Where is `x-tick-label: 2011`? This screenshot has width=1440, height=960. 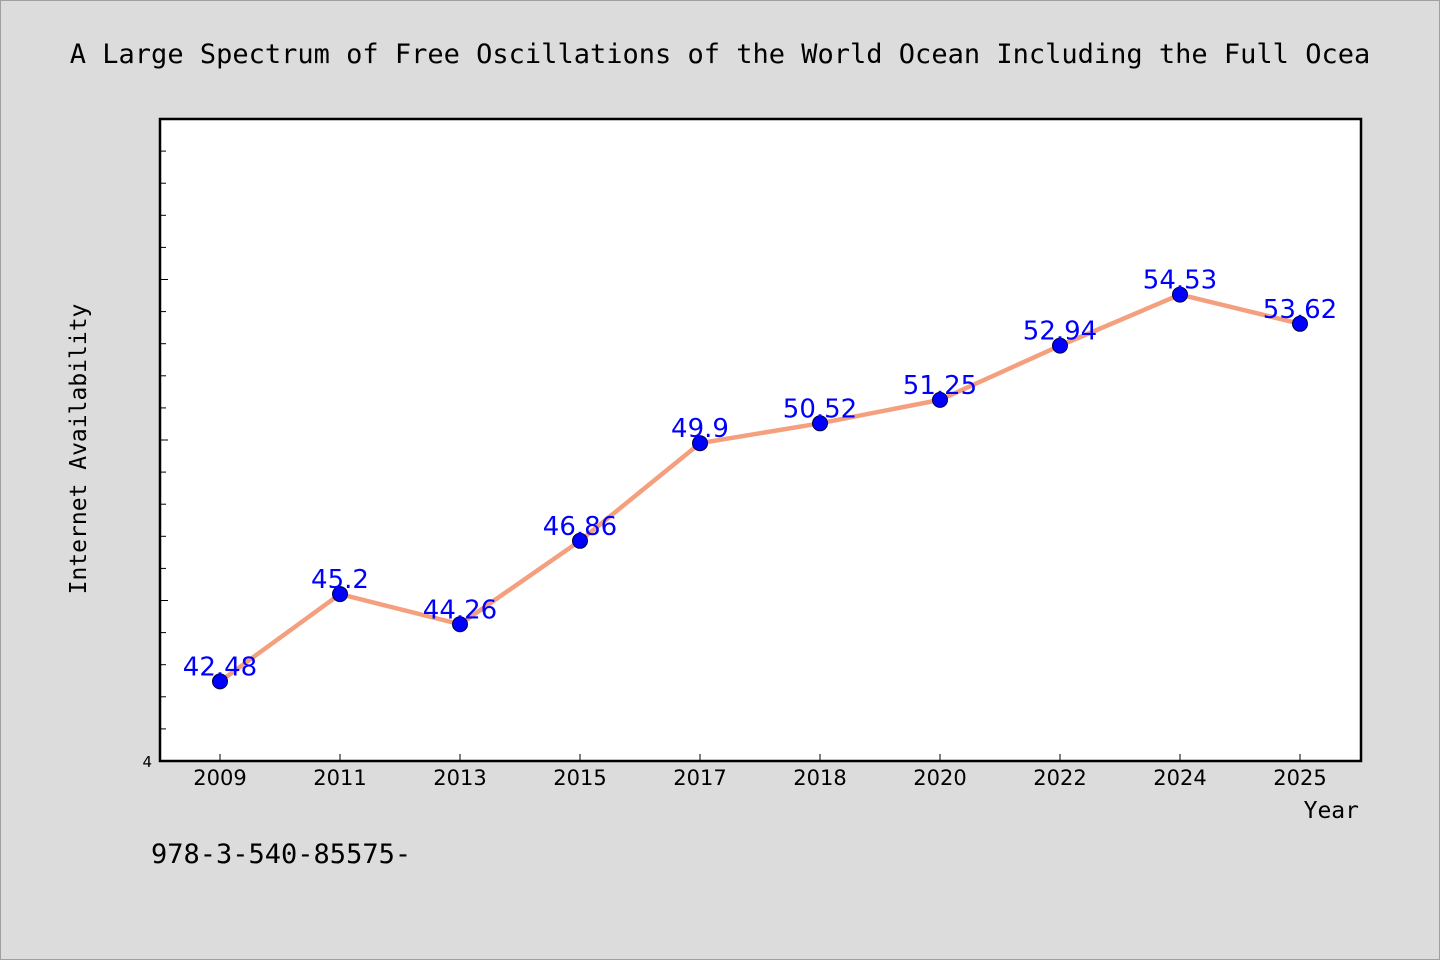 x-tick-label: 2011 is located at coordinates (339, 778).